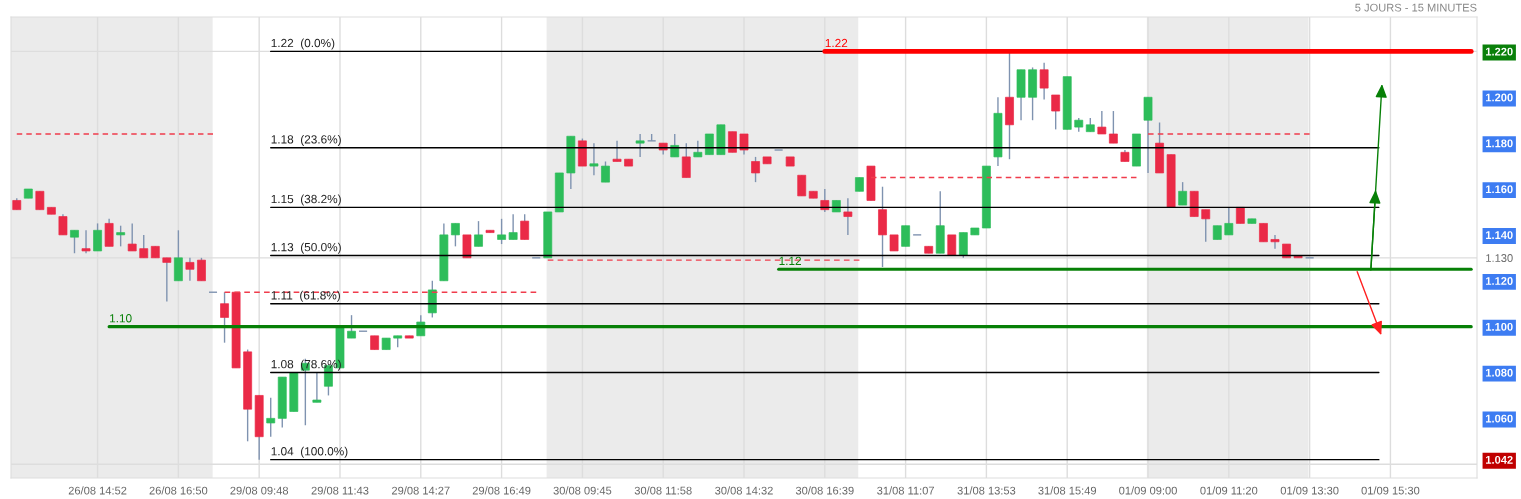  What do you see at coordinates (1309, 490) in the screenshot?
I see `x-tick-label: 01/09 13:30` at bounding box center [1309, 490].